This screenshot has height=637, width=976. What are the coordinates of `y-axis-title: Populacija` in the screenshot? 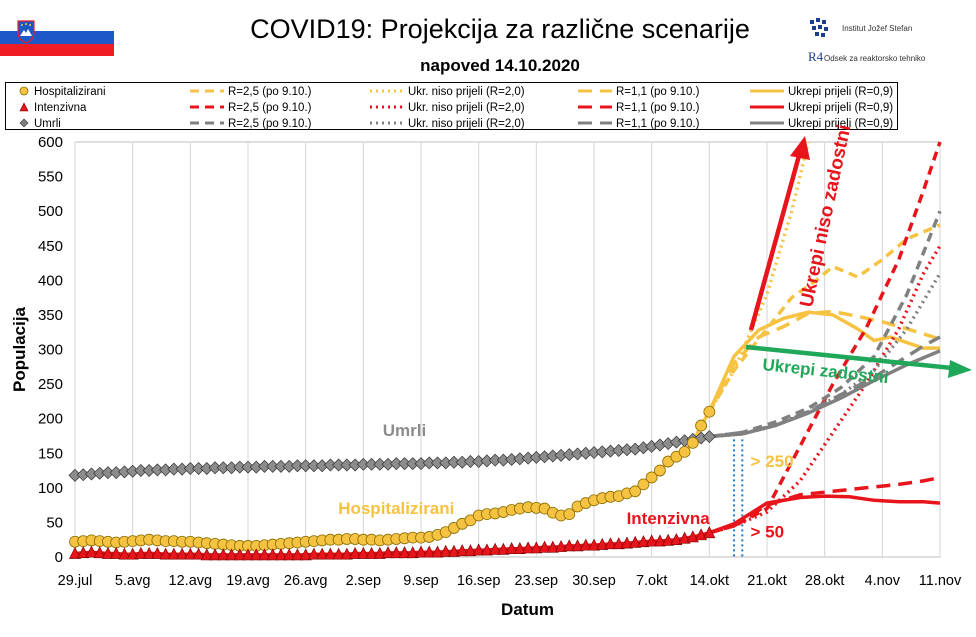 It's located at (19, 349).